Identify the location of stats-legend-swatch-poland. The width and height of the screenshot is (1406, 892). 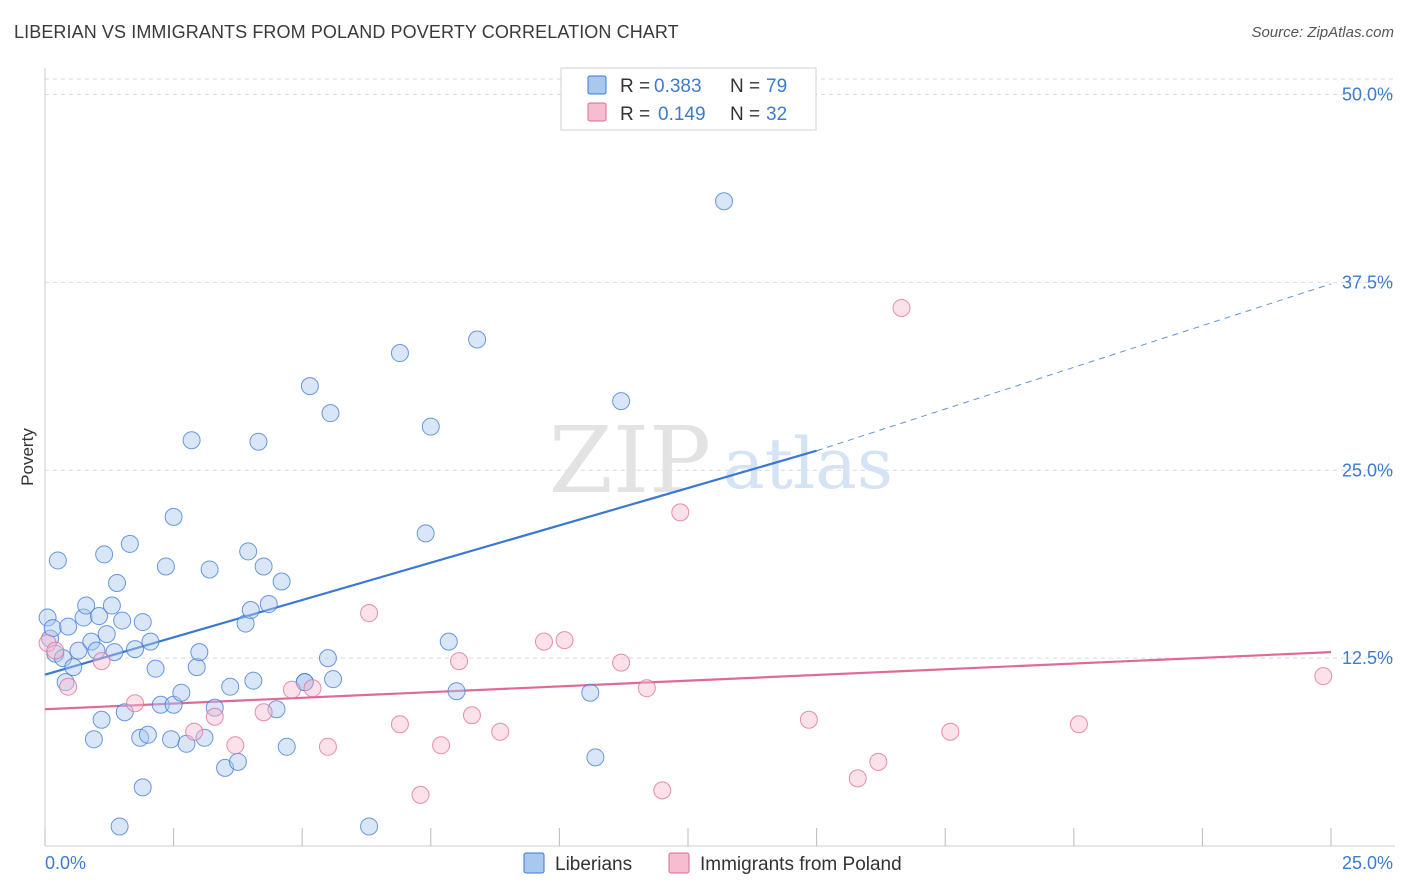
(597, 112).